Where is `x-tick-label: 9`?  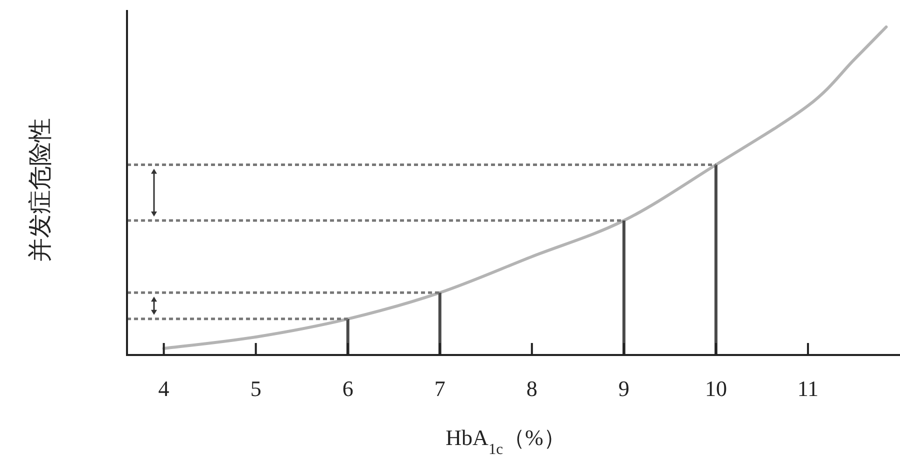
x-tick-label: 9 is located at coordinates (624, 388).